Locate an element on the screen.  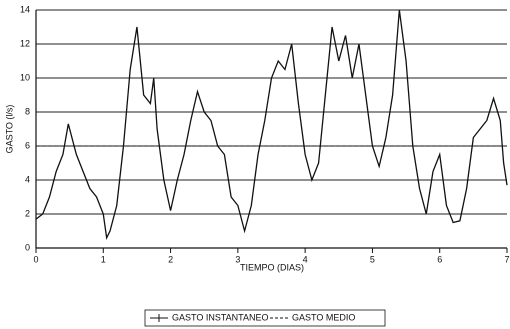
y-tick-label: 0 is located at coordinates (27, 247).